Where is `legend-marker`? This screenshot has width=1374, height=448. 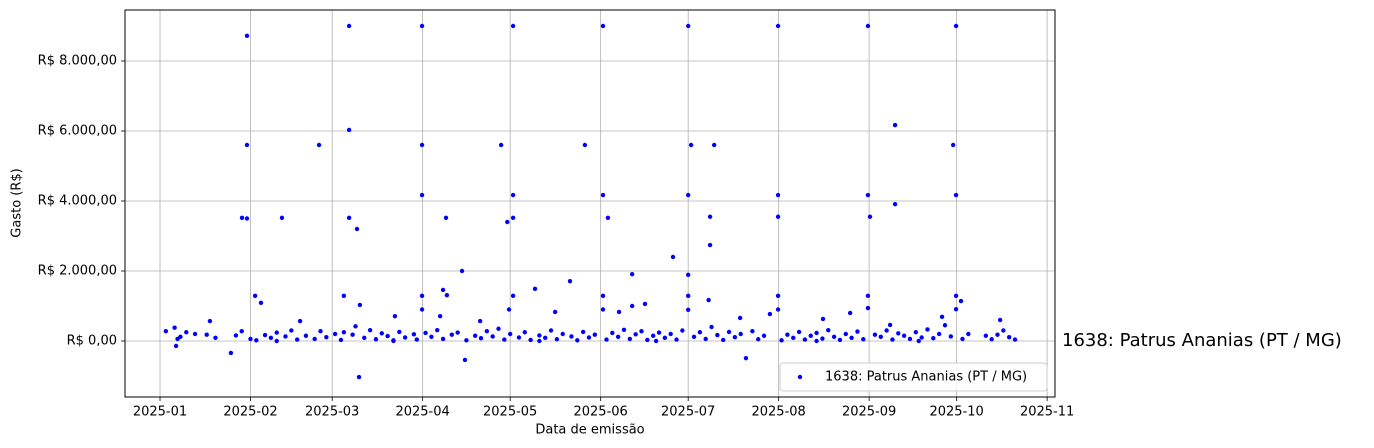
legend-marker is located at coordinates (800, 377).